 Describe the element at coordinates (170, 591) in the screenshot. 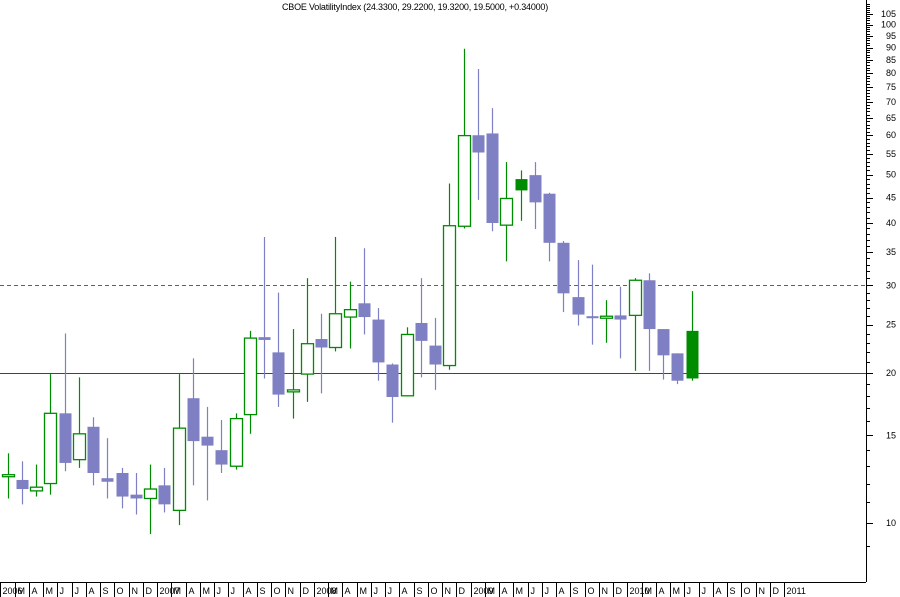

I see `x-tick-label: 2007` at that location.